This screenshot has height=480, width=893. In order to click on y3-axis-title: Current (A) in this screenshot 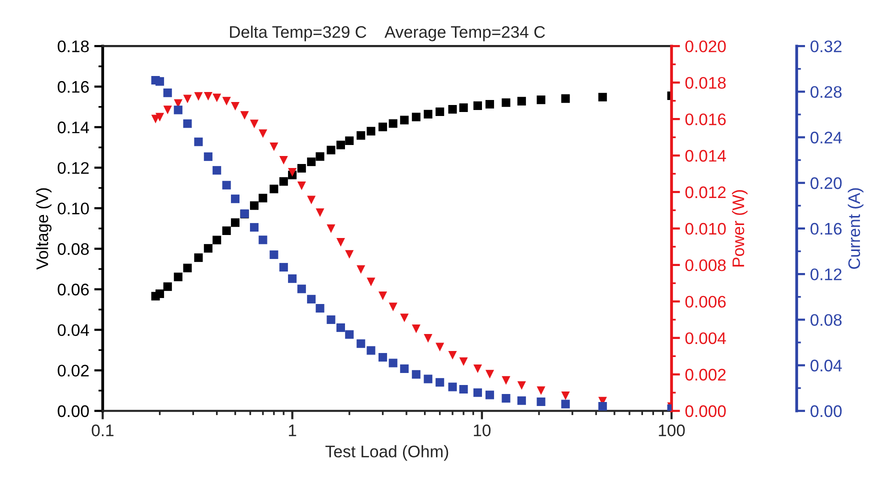, I will do `click(856, 228)`.